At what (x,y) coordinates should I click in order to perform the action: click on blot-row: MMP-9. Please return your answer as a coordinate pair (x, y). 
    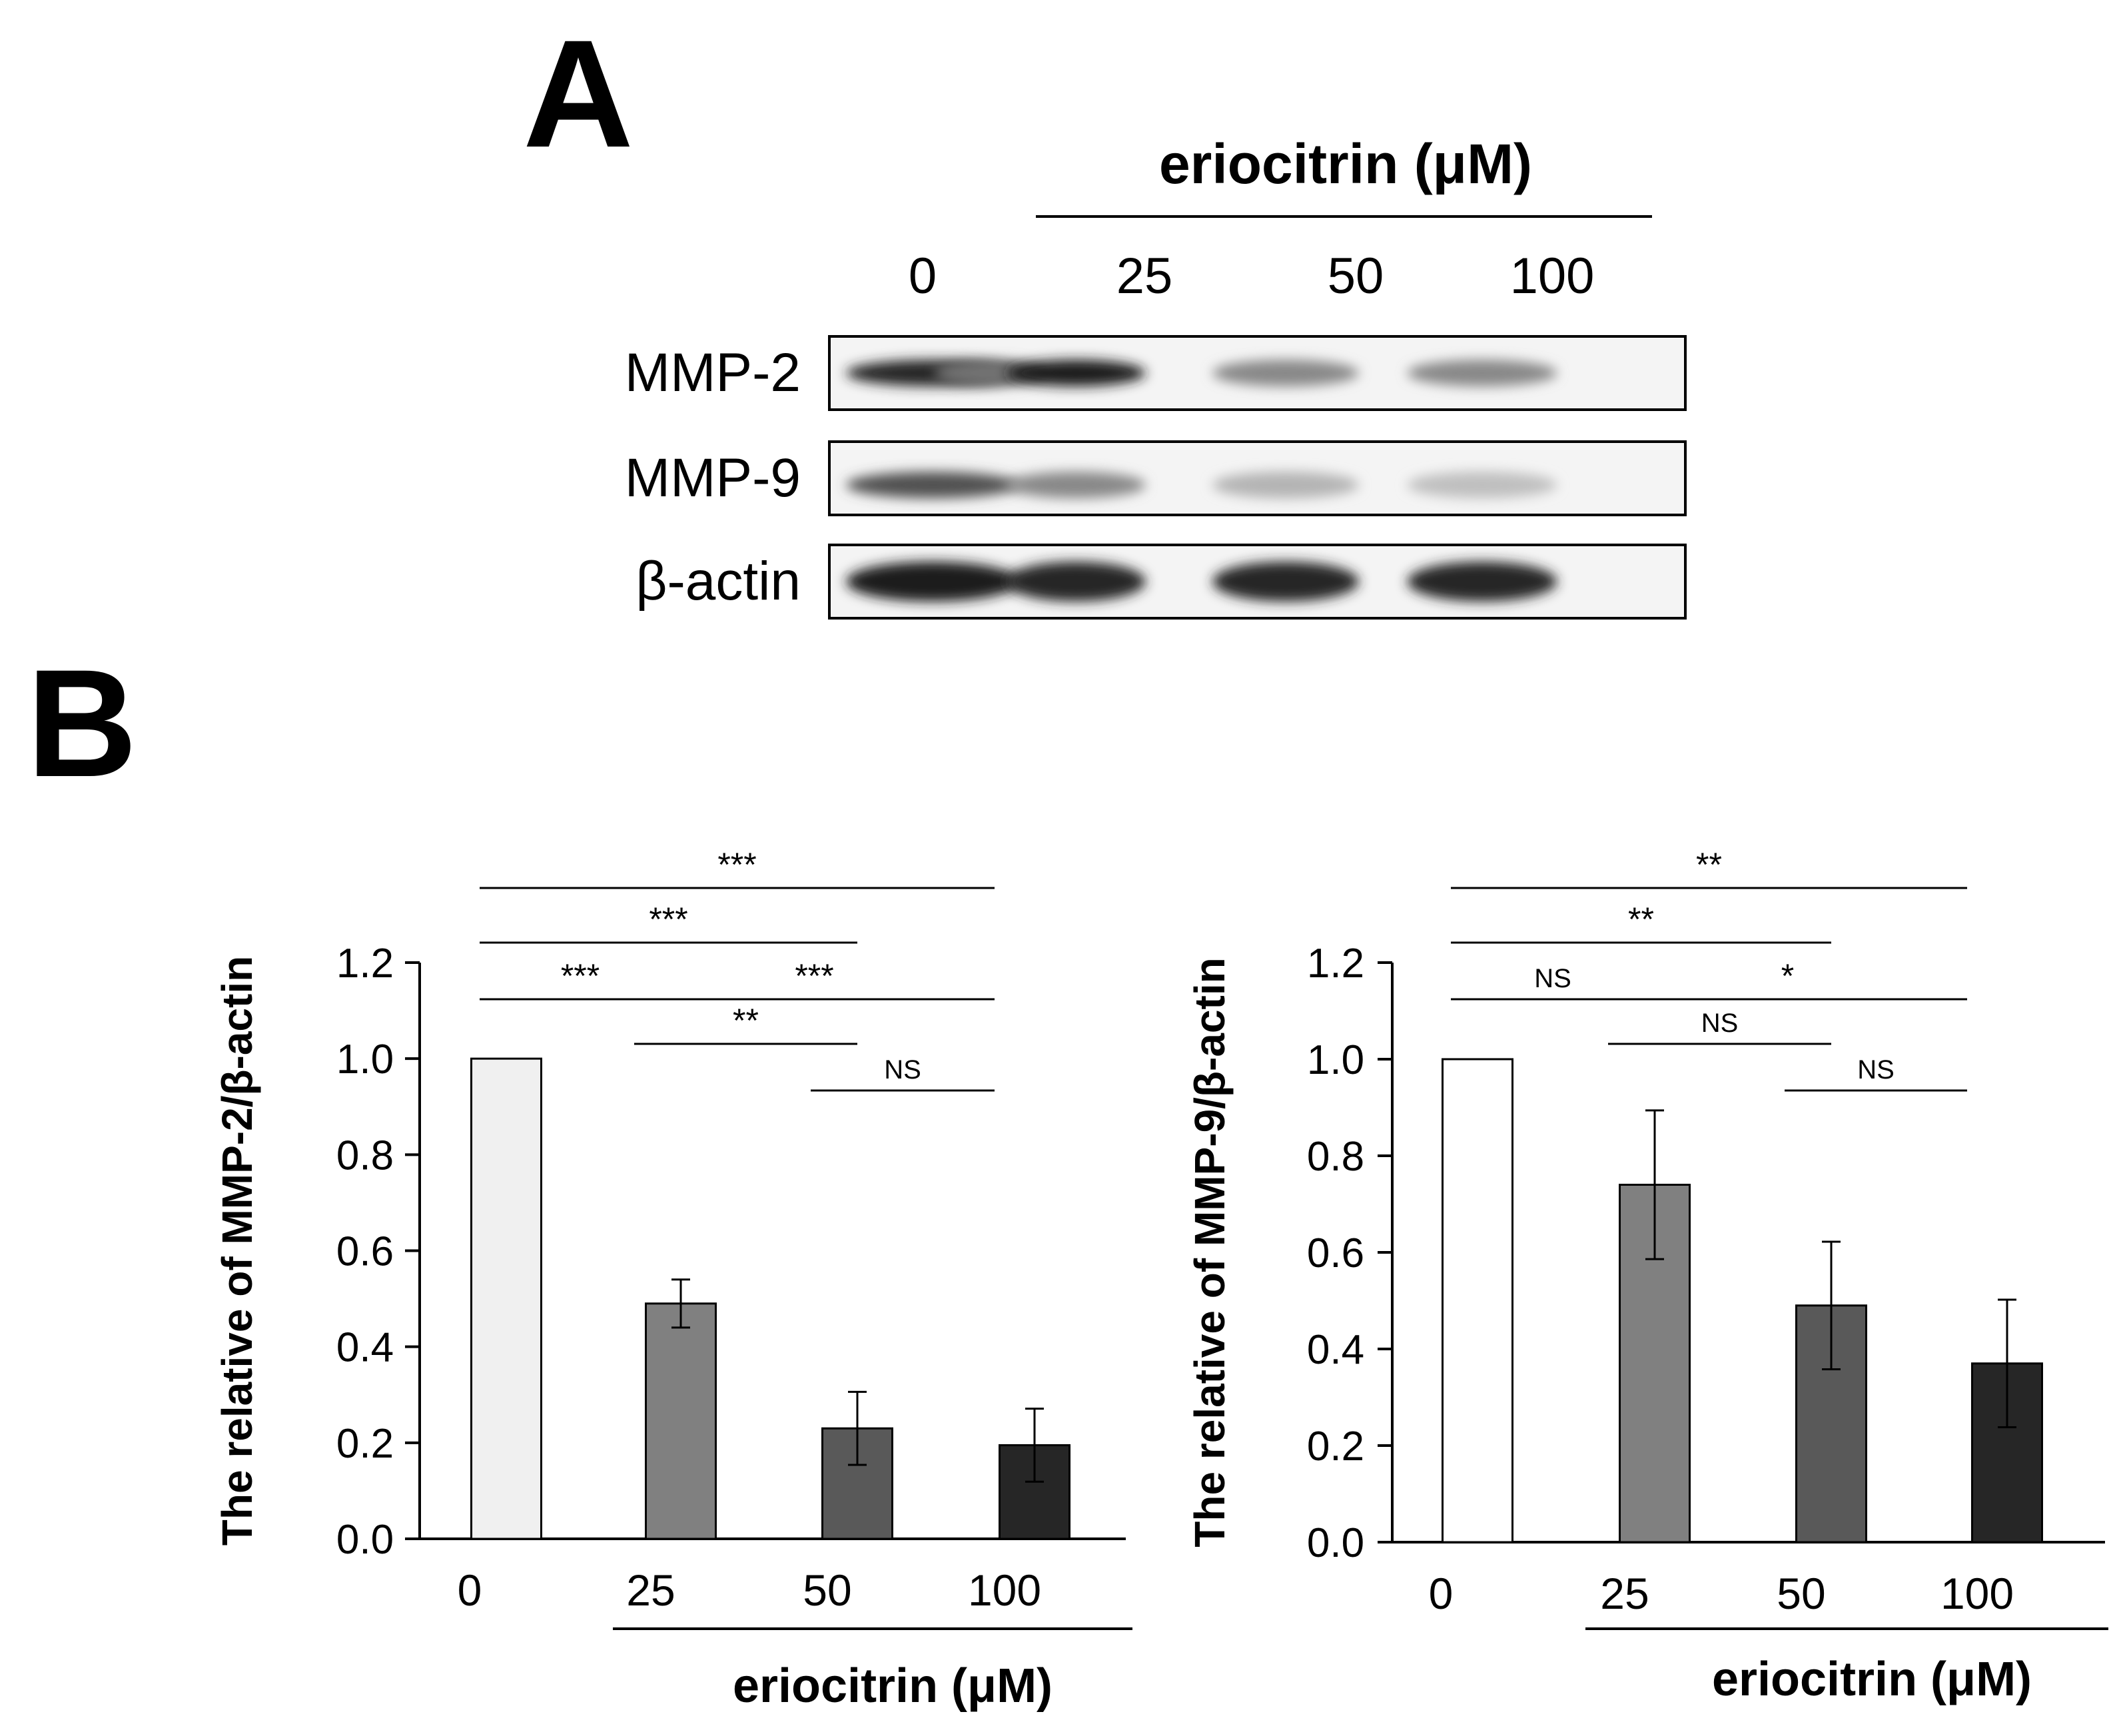
    Looking at the image, I should click on (1156, 478).